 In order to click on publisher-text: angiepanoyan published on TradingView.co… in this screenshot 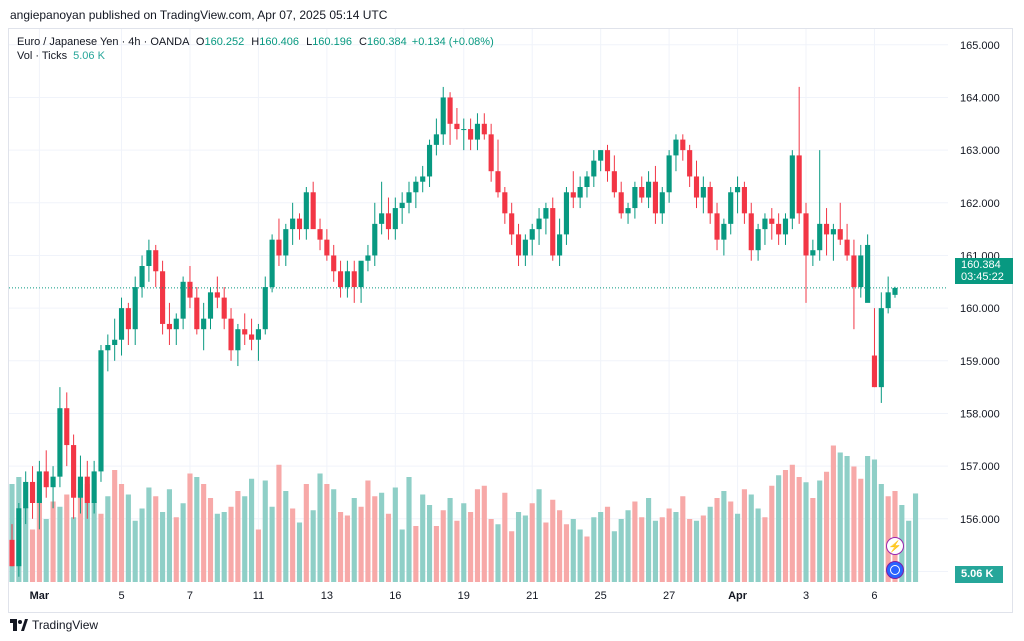, I will do `click(199, 15)`.